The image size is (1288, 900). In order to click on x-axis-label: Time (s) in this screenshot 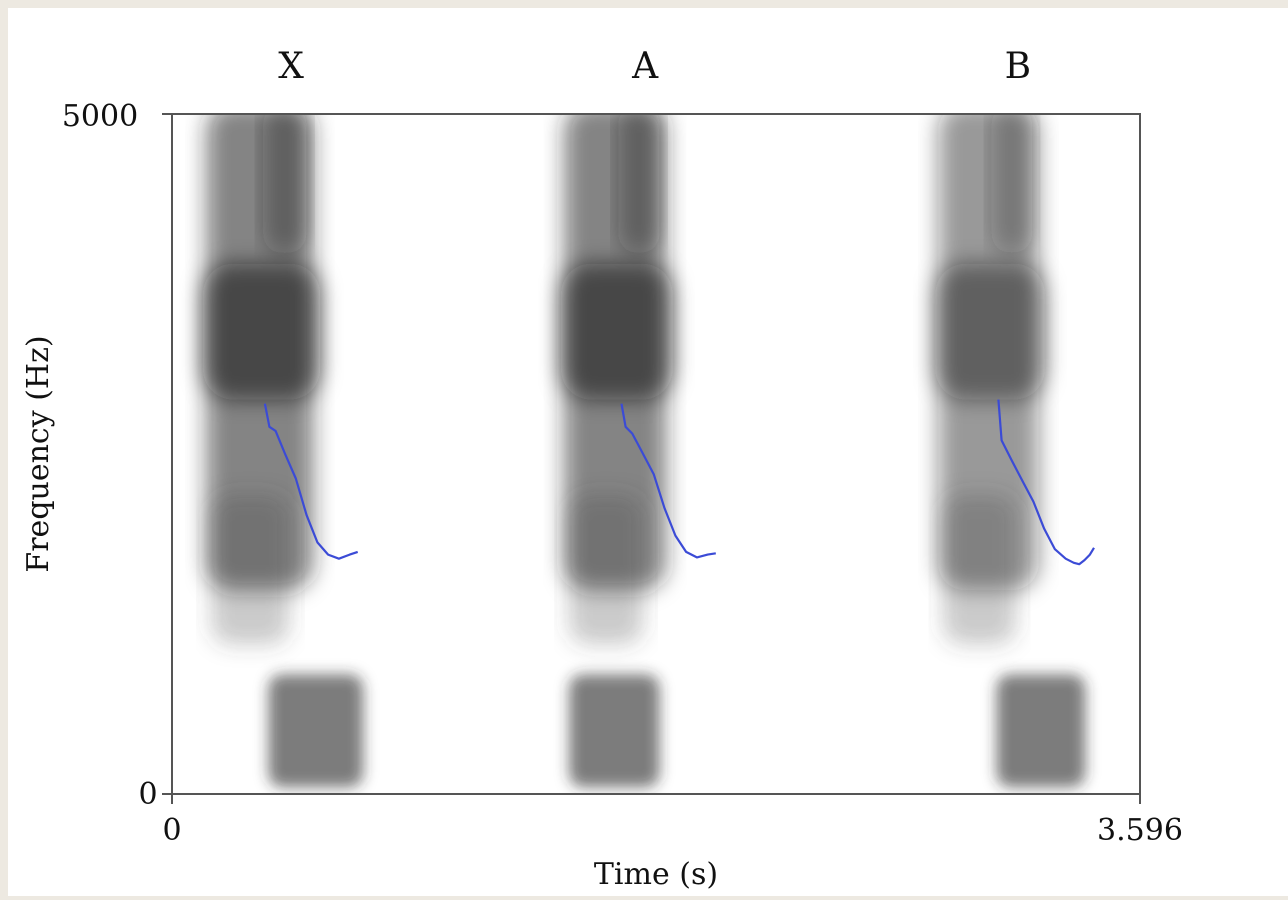, I will do `click(656, 874)`.